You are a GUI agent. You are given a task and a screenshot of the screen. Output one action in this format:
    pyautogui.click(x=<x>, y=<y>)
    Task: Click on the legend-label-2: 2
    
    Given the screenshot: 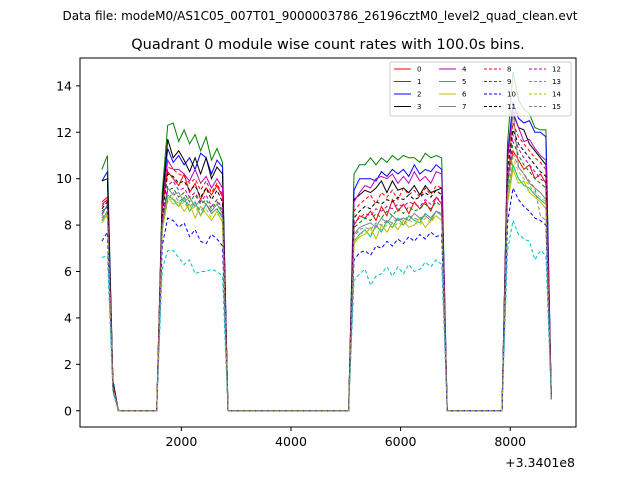 What is the action you would take?
    pyautogui.click(x=419, y=95)
    